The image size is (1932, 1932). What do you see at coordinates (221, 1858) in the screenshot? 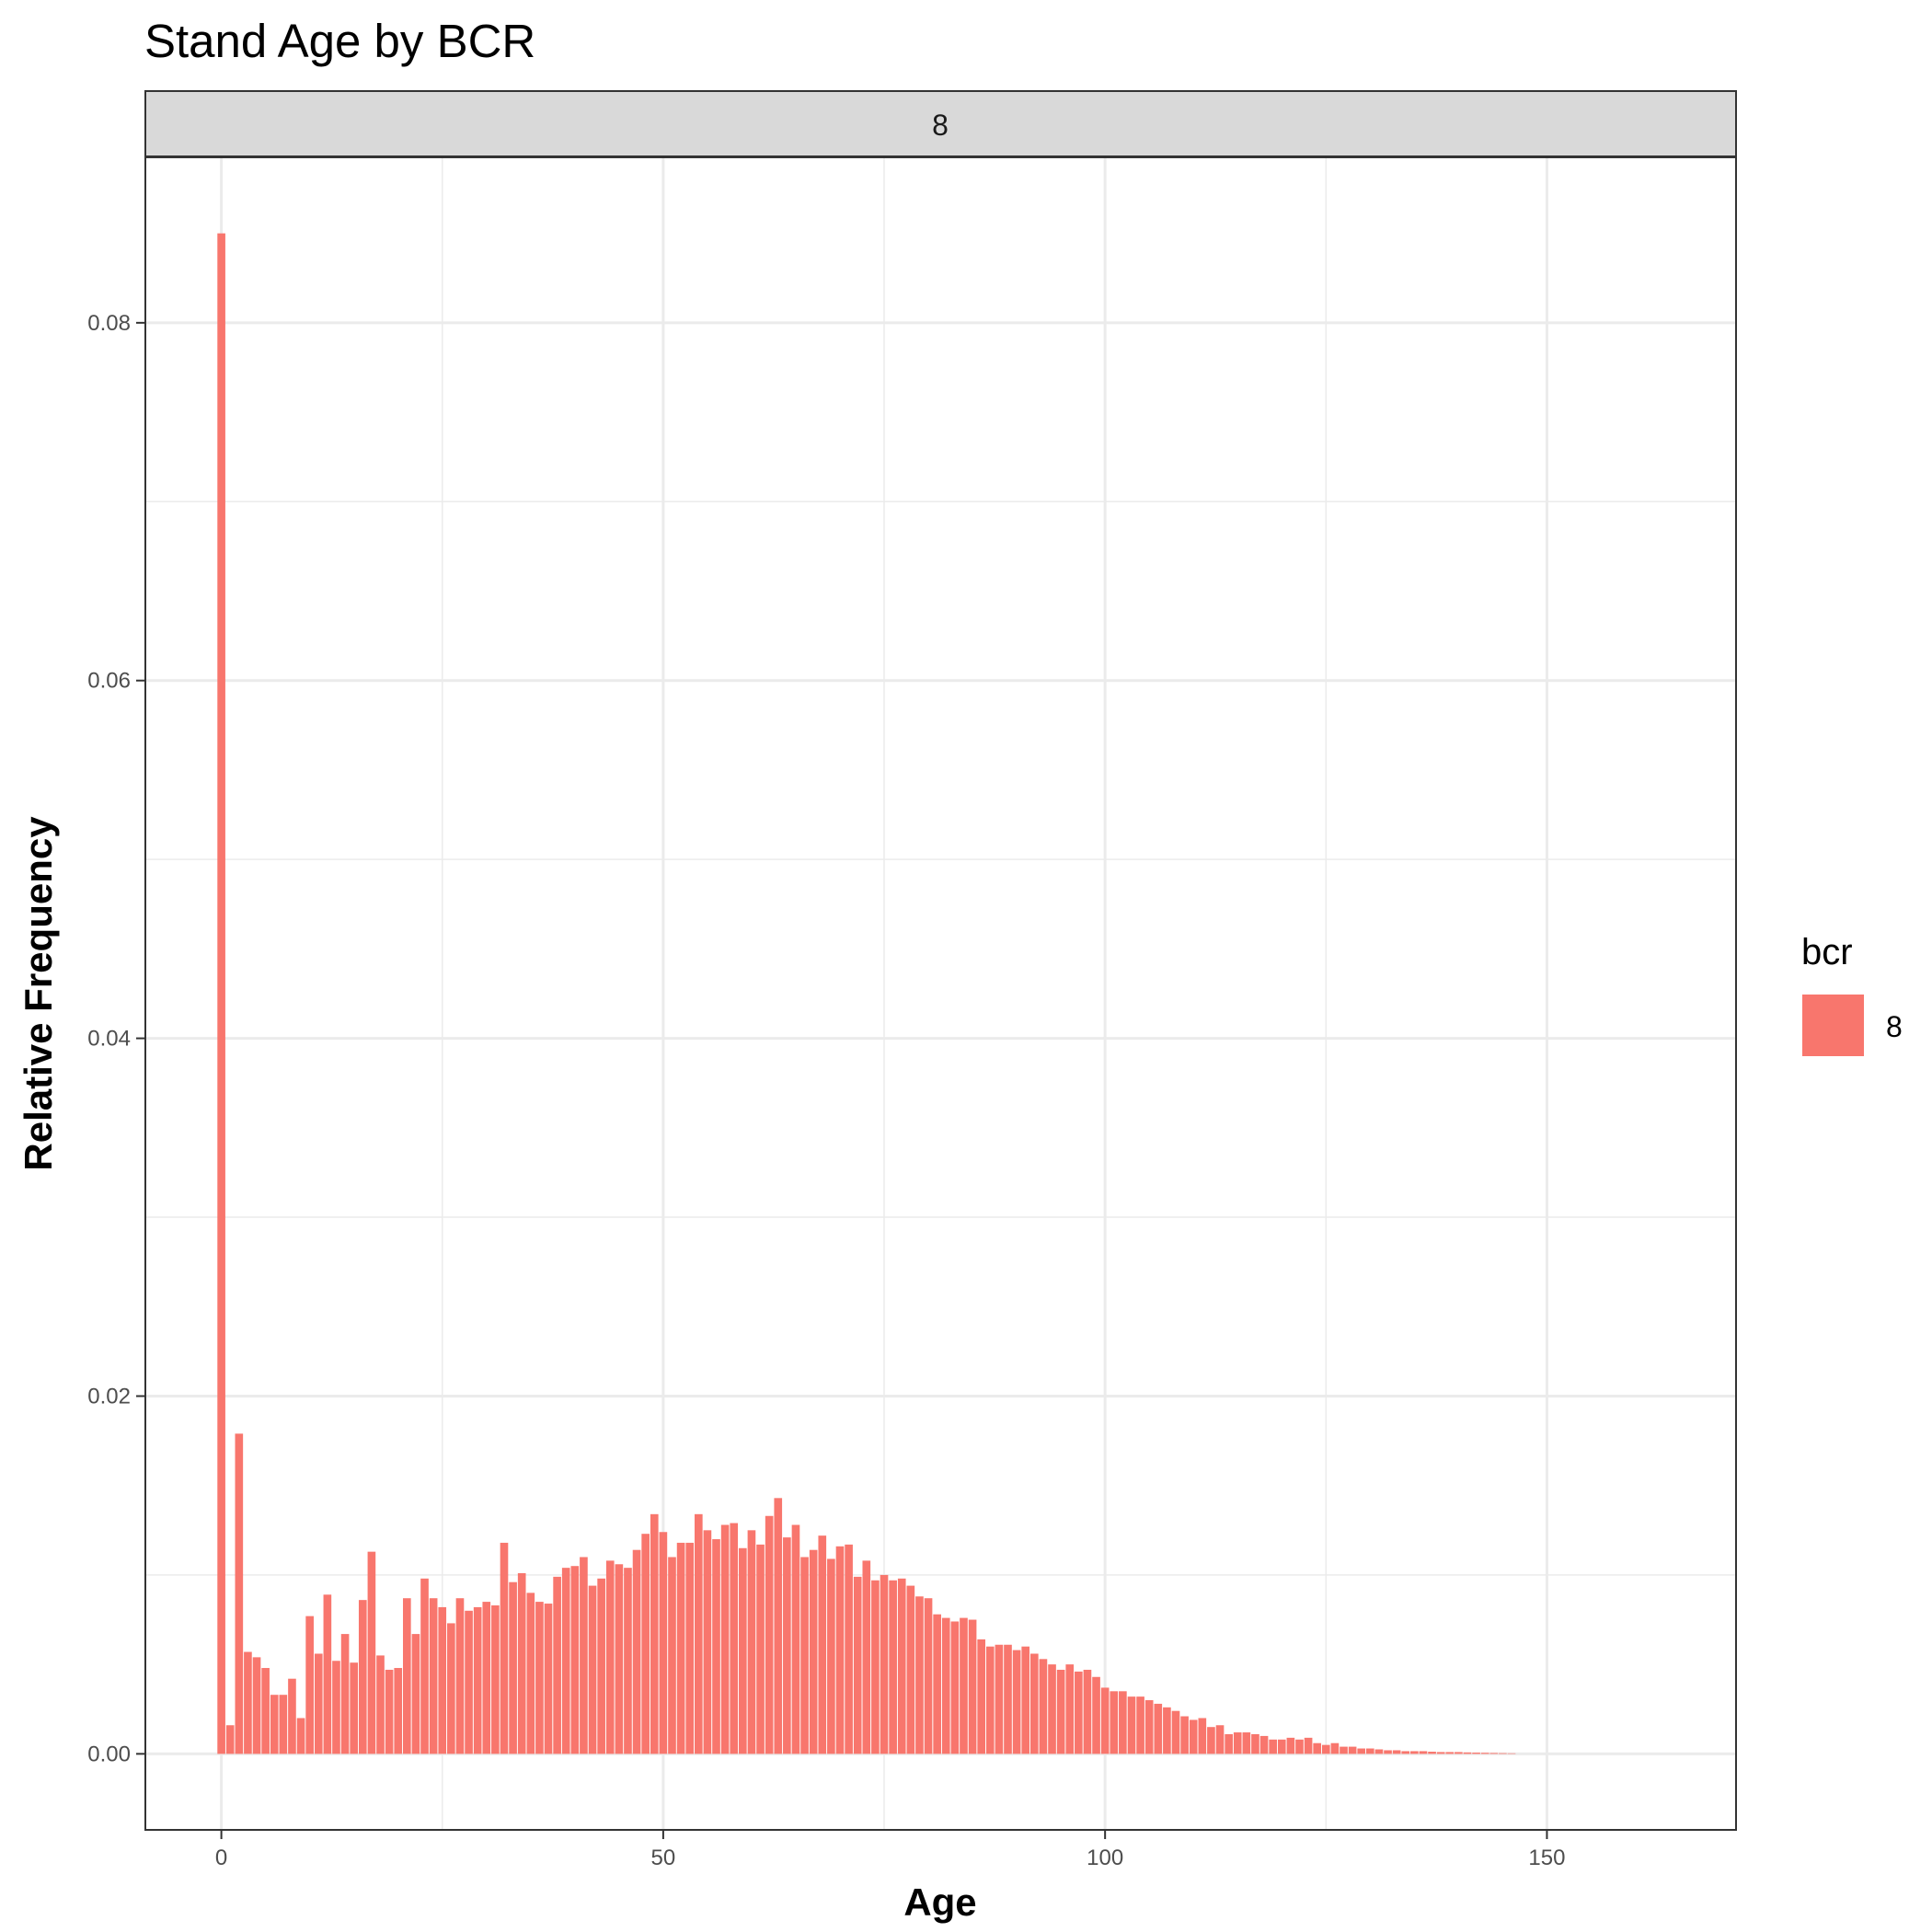
I see `x-tick-label: 0` at bounding box center [221, 1858].